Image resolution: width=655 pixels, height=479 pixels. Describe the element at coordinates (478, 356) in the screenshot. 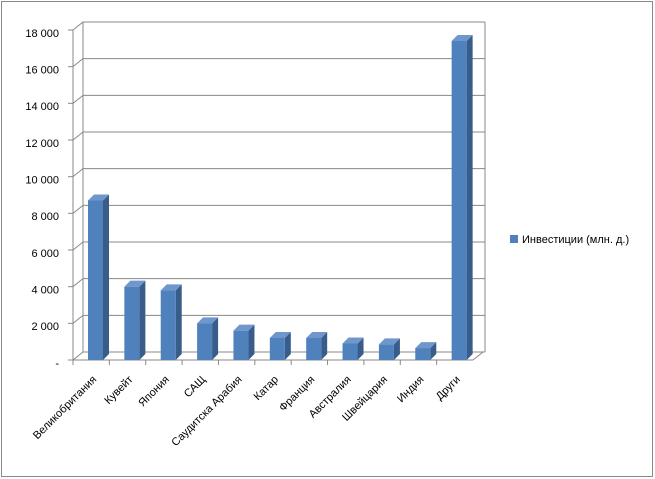

I see `floor-line` at that location.